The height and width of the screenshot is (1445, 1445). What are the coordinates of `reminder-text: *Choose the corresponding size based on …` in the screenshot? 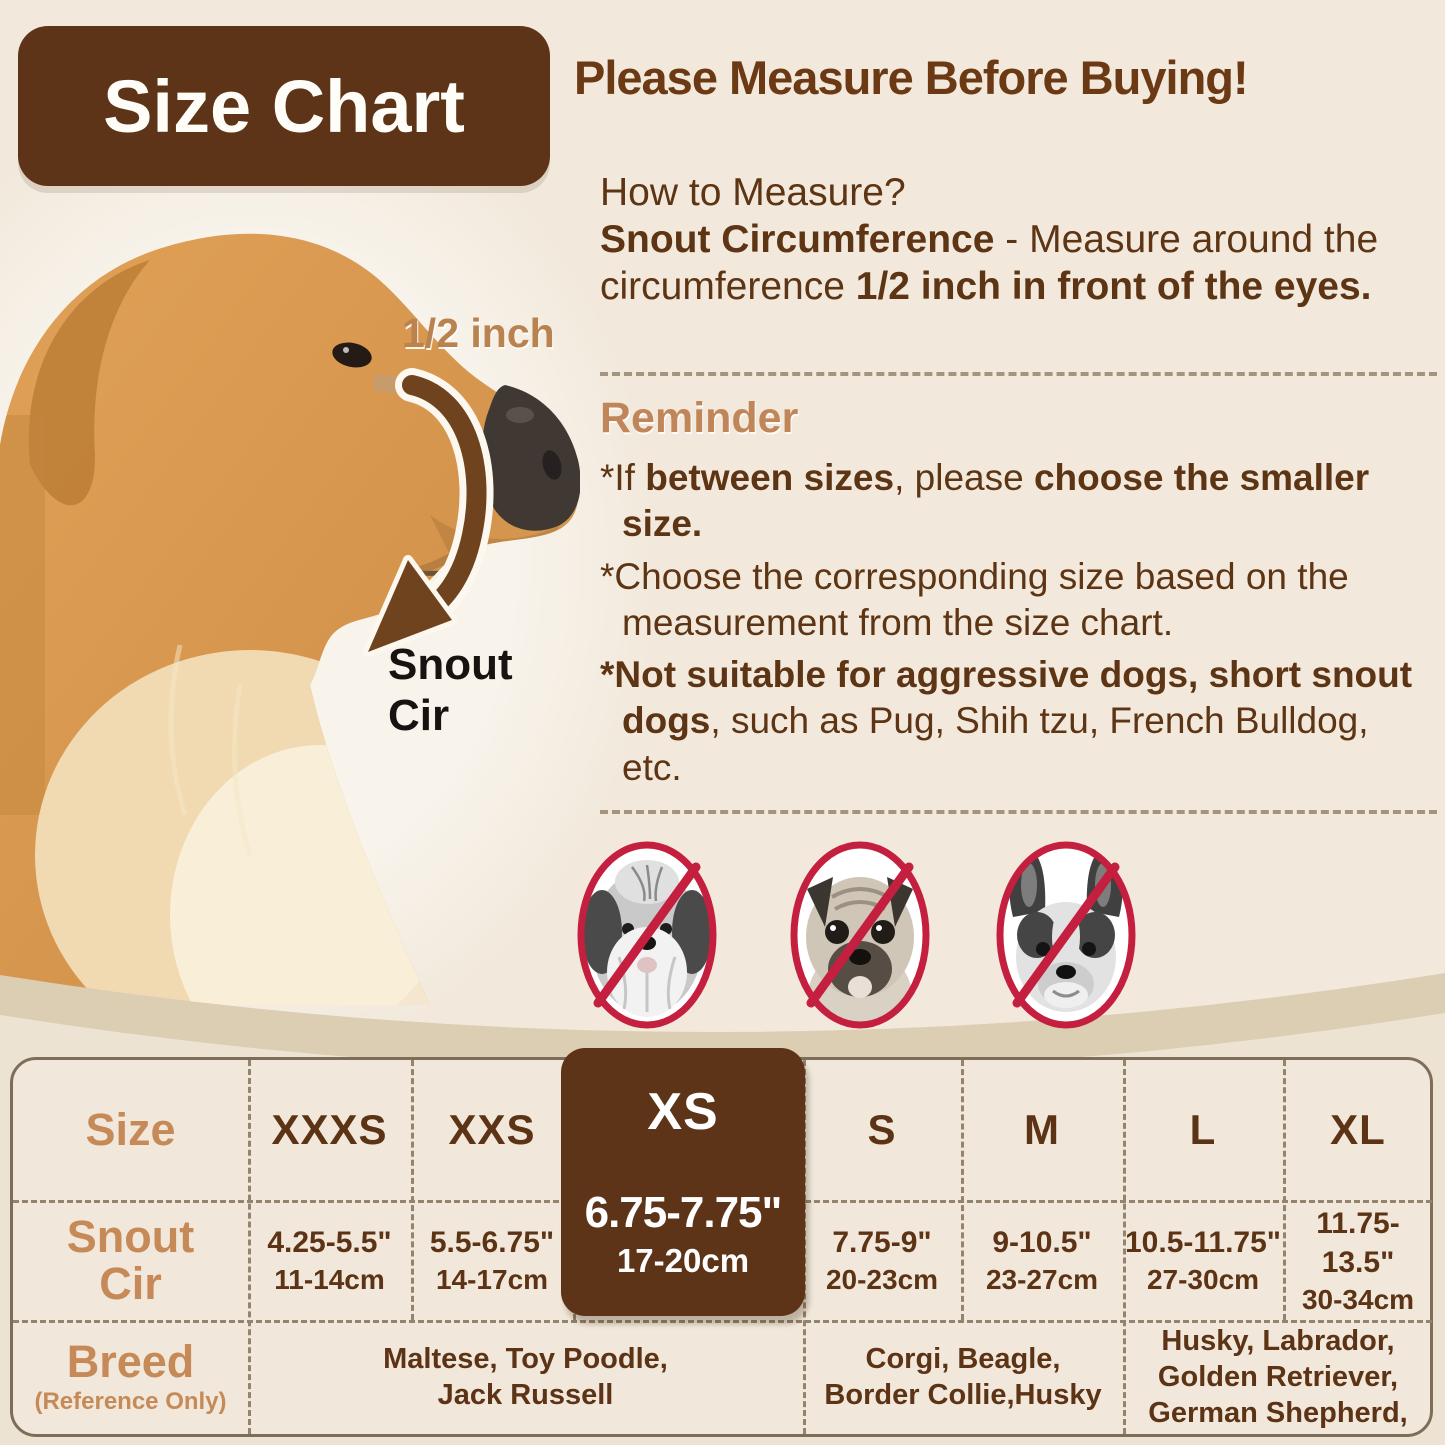 It's located at (974, 599).